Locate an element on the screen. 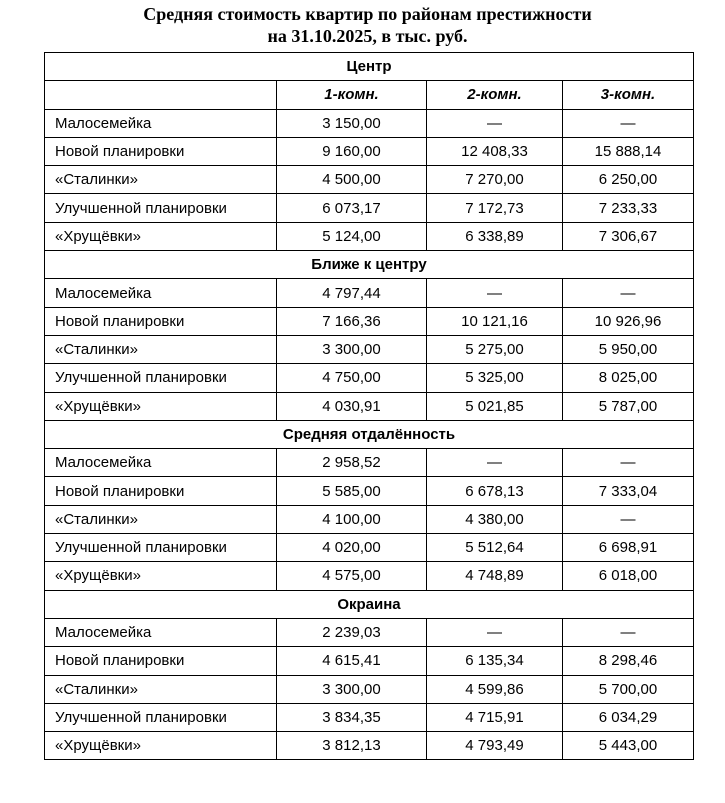  price-cell: 5 585,00 is located at coordinates (351, 491).